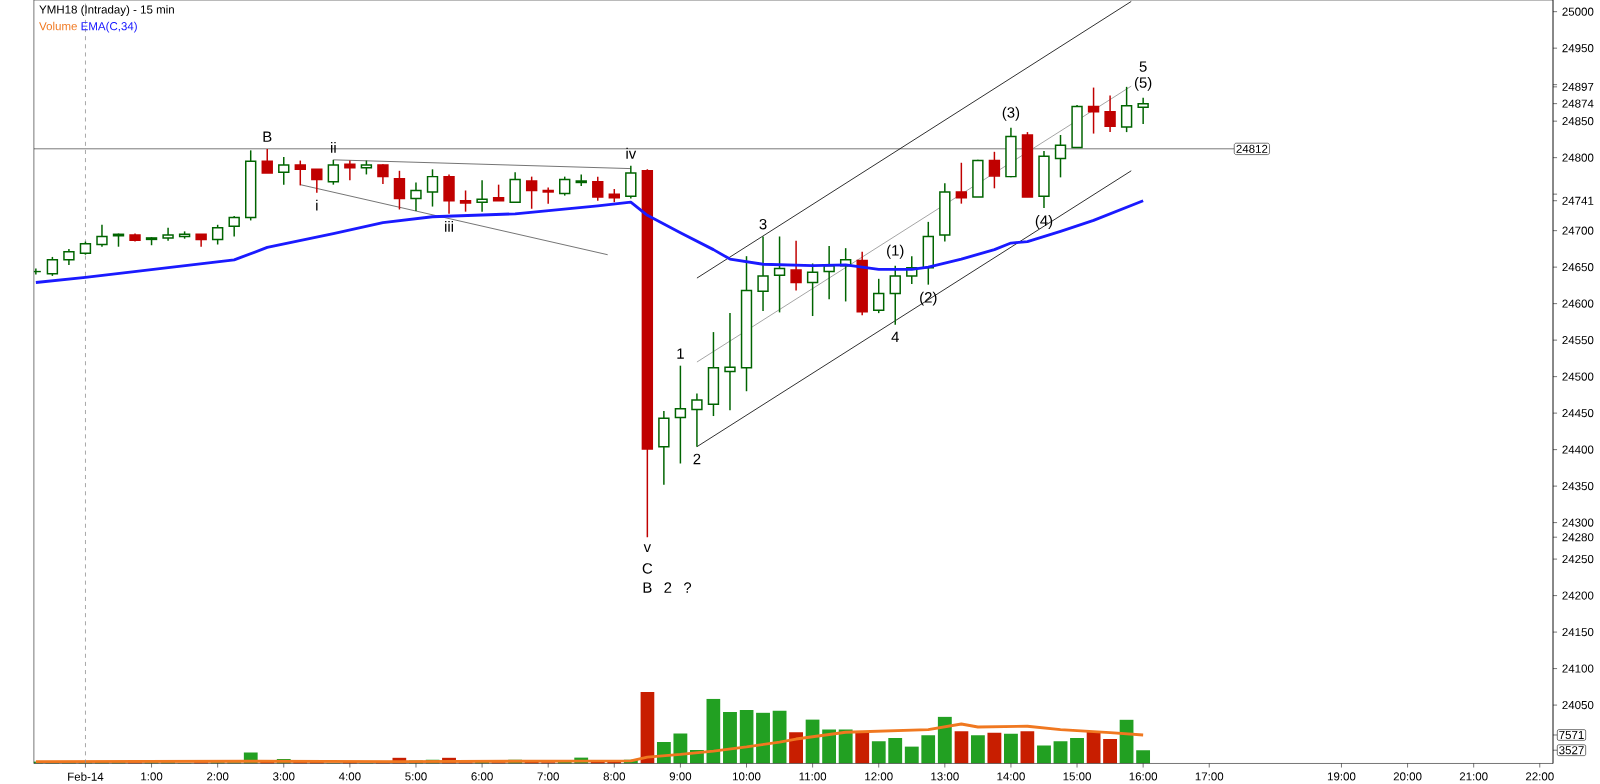  Describe the element at coordinates (106, 10) in the screenshot. I see `chart-title: YMH18 (Intraday) - 15 min` at that location.